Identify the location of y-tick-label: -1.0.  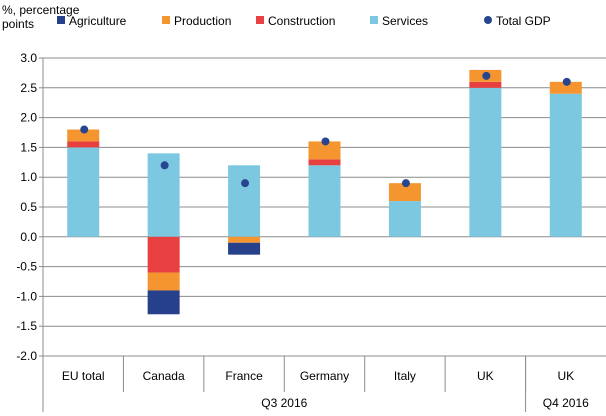
(26, 296).